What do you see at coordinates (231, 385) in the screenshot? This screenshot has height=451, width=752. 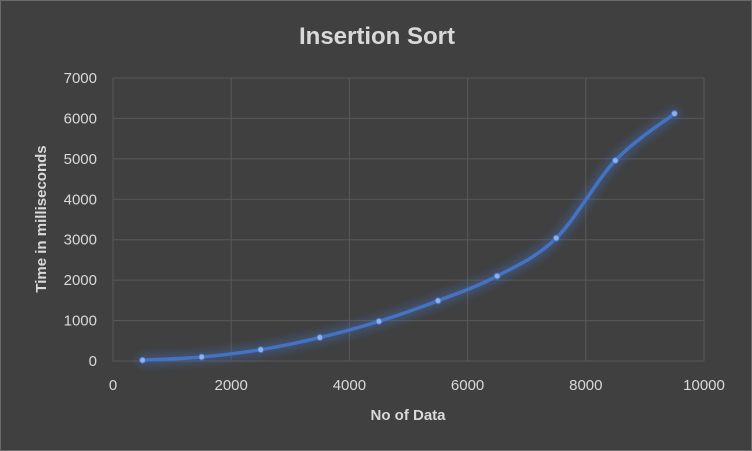 I see `x-tick-label: 2000` at bounding box center [231, 385].